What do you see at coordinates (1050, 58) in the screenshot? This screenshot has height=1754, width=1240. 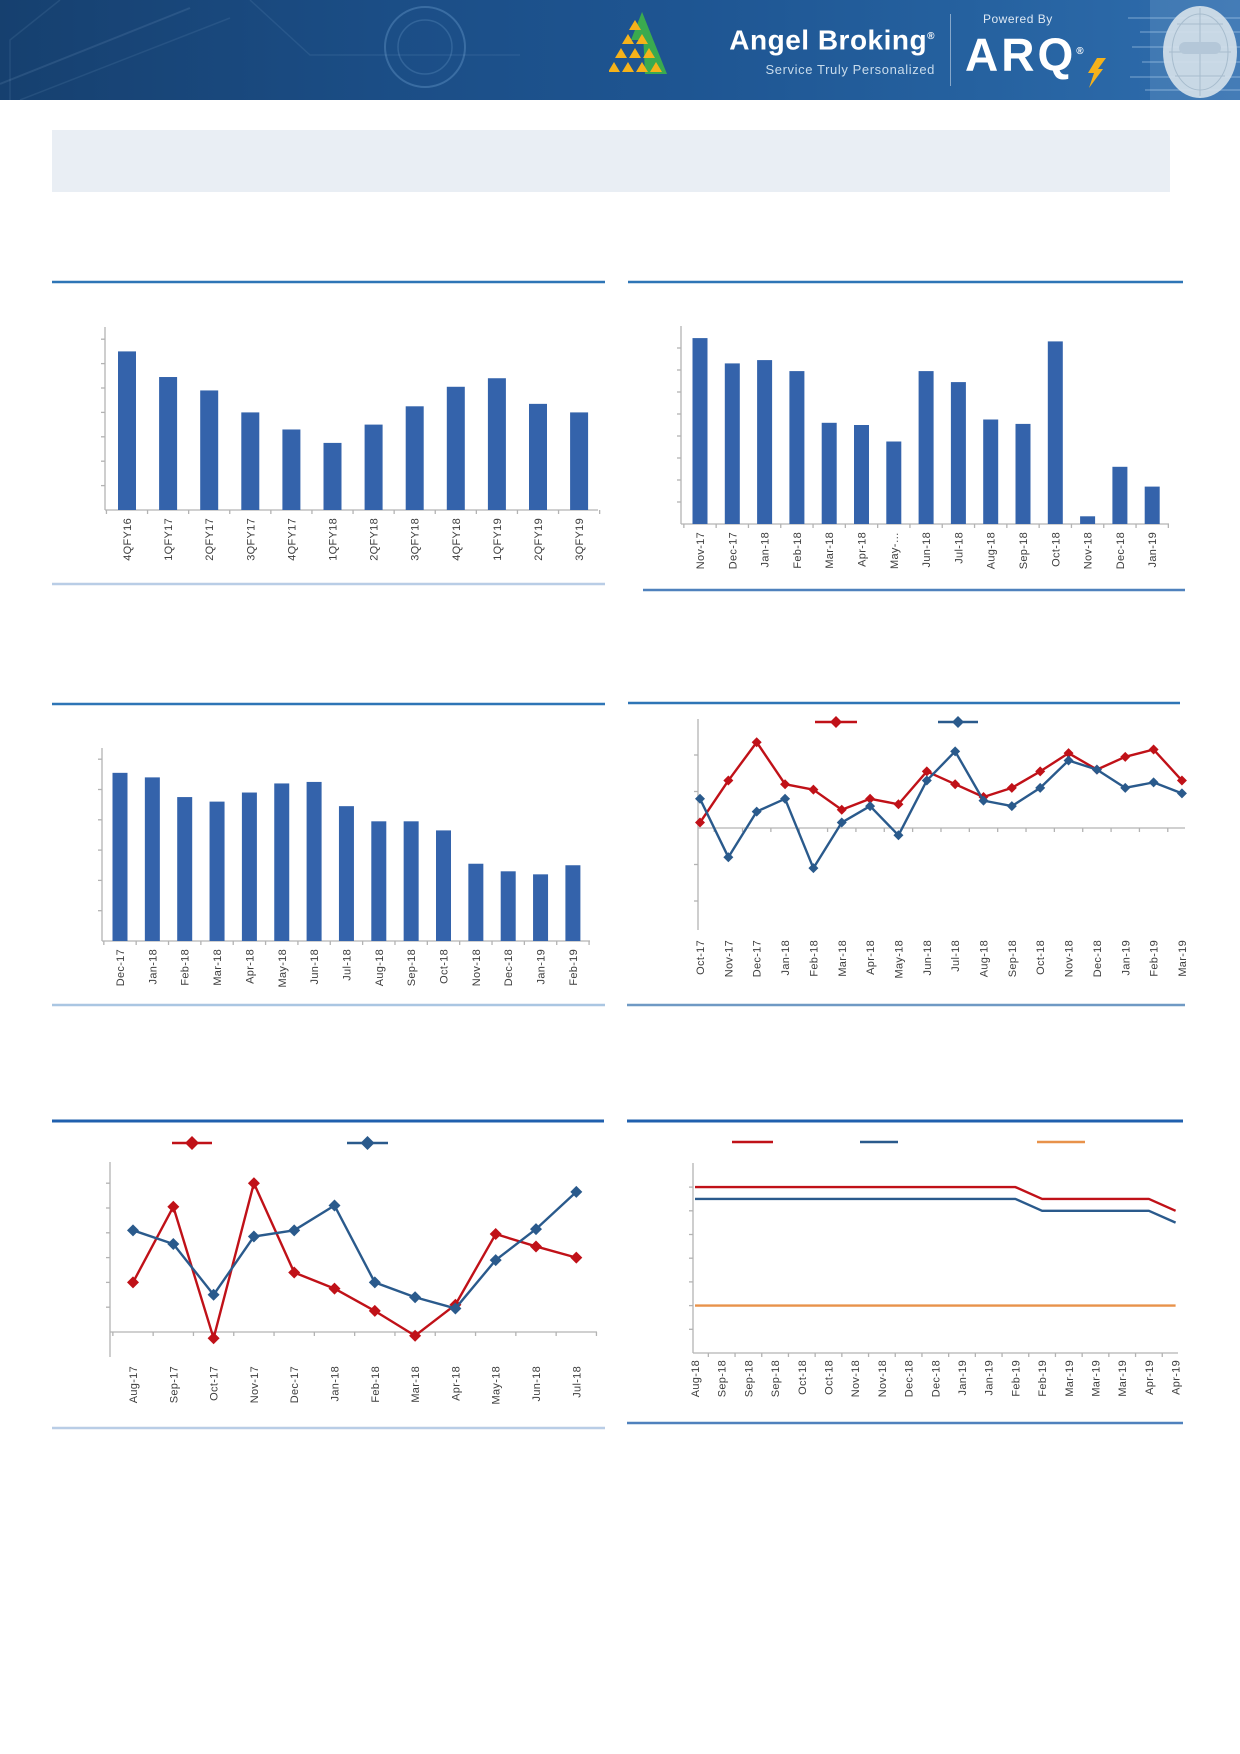 I see `arq-wordmark: ARQ®` at bounding box center [1050, 58].